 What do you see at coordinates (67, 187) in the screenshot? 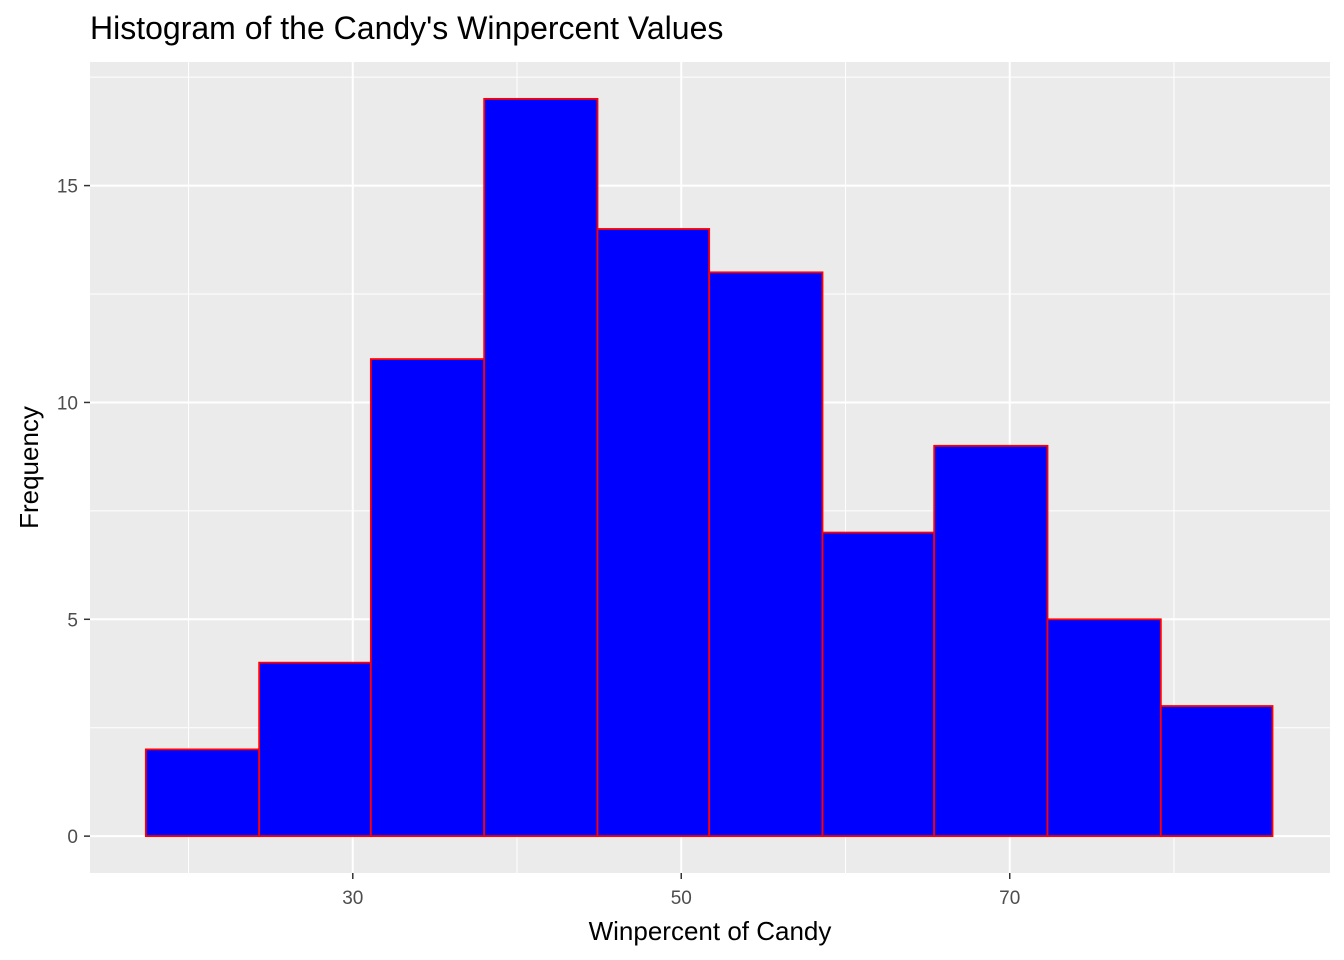
I see `y-tick-label: 15` at bounding box center [67, 187].